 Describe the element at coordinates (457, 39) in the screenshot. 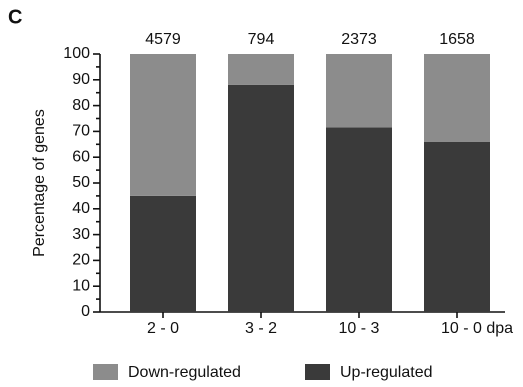

I see `bar-total: 1658` at that location.